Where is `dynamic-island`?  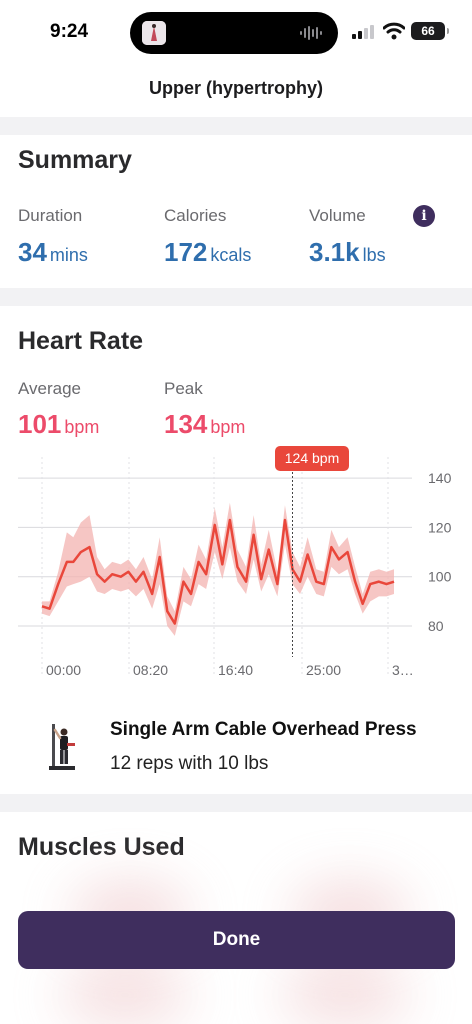
dynamic-island is located at coordinates (234, 33).